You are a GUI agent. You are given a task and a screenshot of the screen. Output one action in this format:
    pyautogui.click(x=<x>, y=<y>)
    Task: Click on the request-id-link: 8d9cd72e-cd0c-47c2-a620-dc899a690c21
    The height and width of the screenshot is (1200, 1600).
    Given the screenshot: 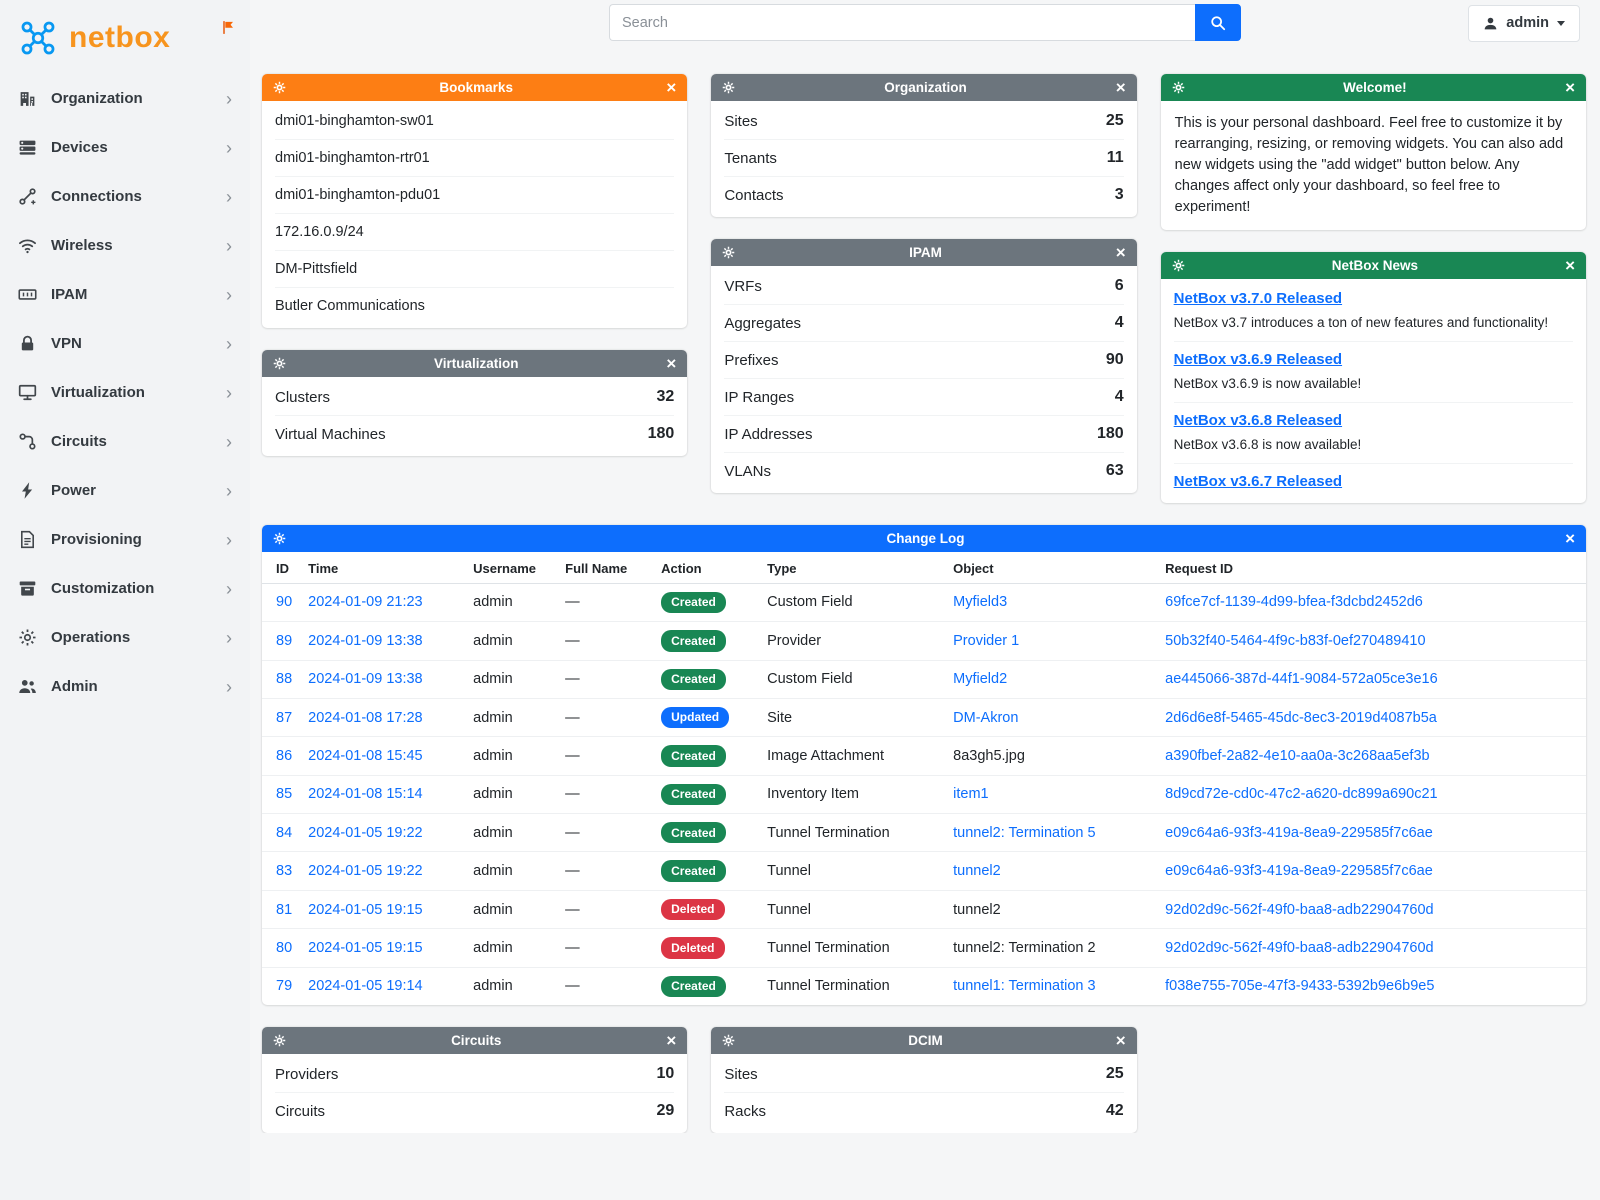 What is the action you would take?
    pyautogui.click(x=1301, y=794)
    